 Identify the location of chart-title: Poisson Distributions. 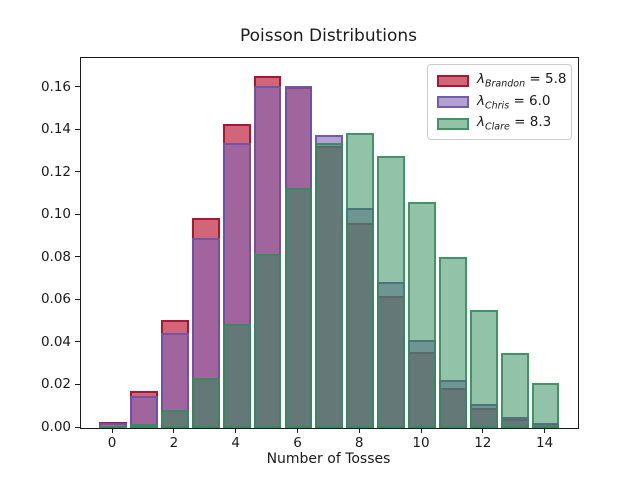
(328, 36).